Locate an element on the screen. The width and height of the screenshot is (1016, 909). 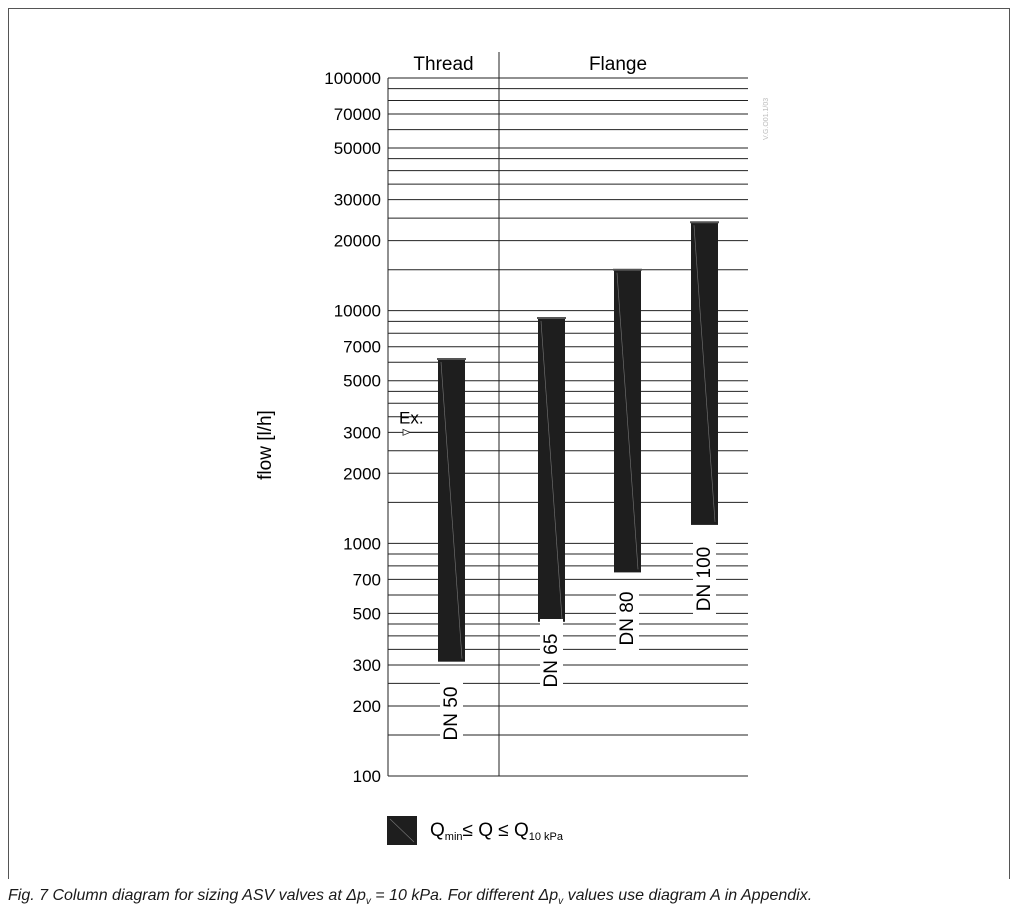
dn-label: DN 80 is located at coordinates (627, 619).